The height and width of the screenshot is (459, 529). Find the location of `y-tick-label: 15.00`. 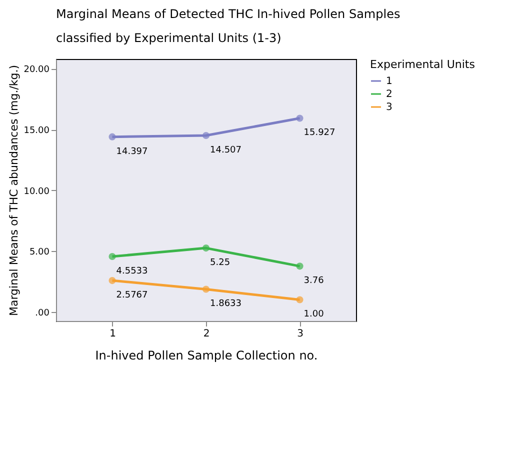

y-tick-label: 15.00 is located at coordinates (37, 131).